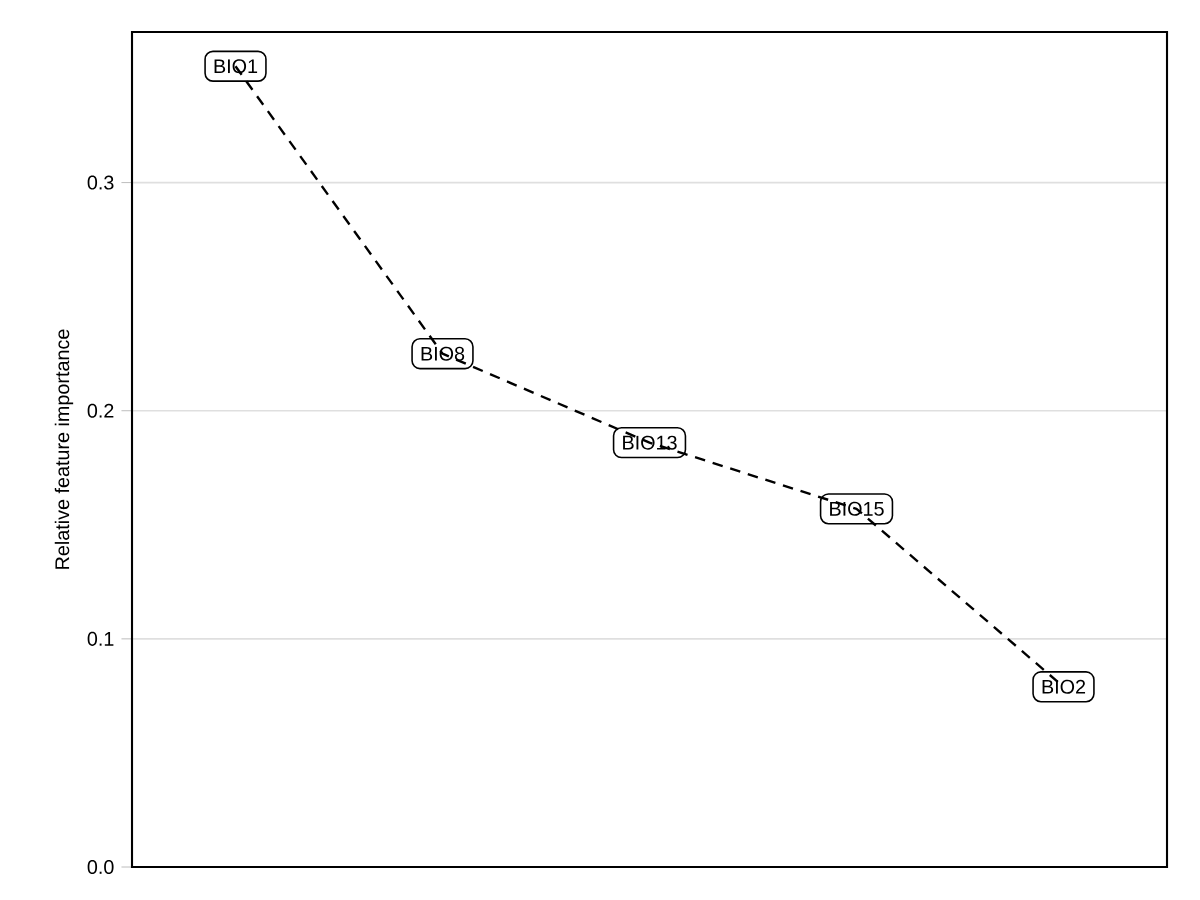  Describe the element at coordinates (100, 182) in the screenshot. I see `y-tick-label: 0.3` at that location.